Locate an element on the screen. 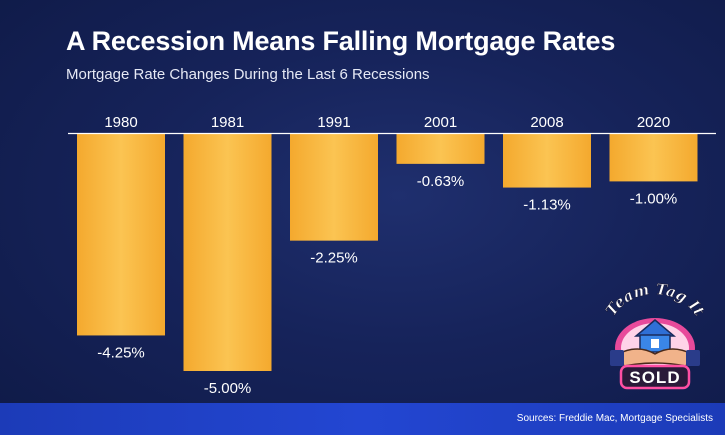 This screenshot has width=725, height=435. bar-2008 is located at coordinates (547, 161).